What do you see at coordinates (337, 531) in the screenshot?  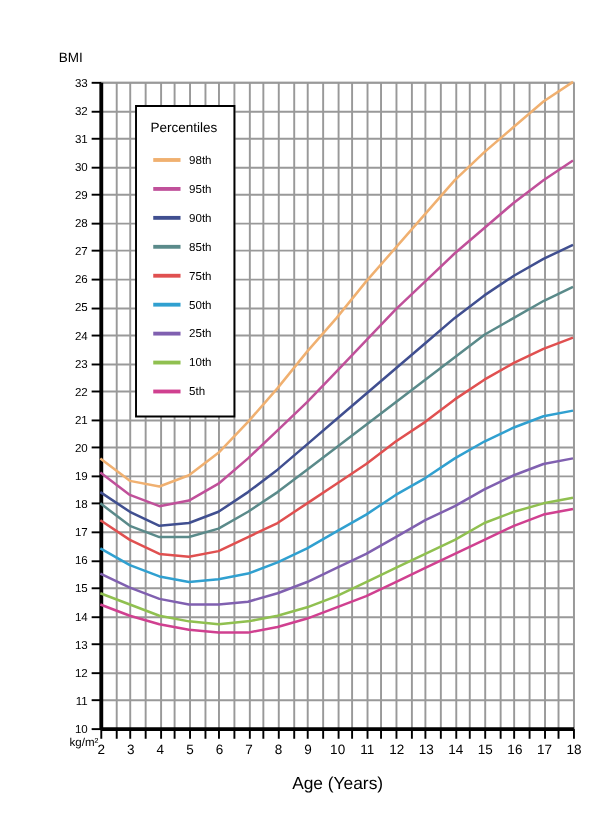 I see `line-series` at bounding box center [337, 531].